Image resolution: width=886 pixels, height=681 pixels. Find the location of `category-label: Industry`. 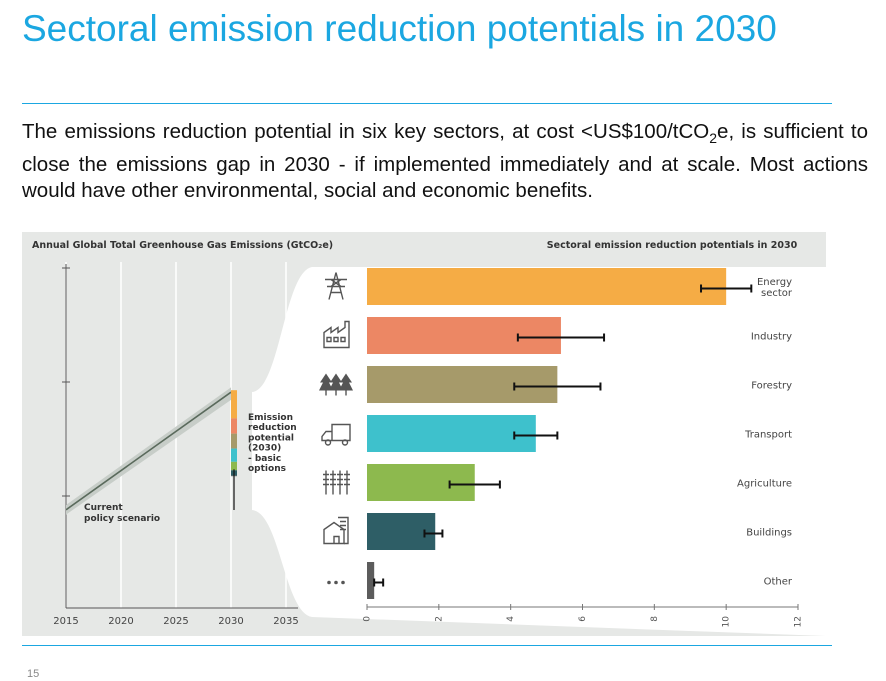

category-label: Industry is located at coordinates (771, 337).